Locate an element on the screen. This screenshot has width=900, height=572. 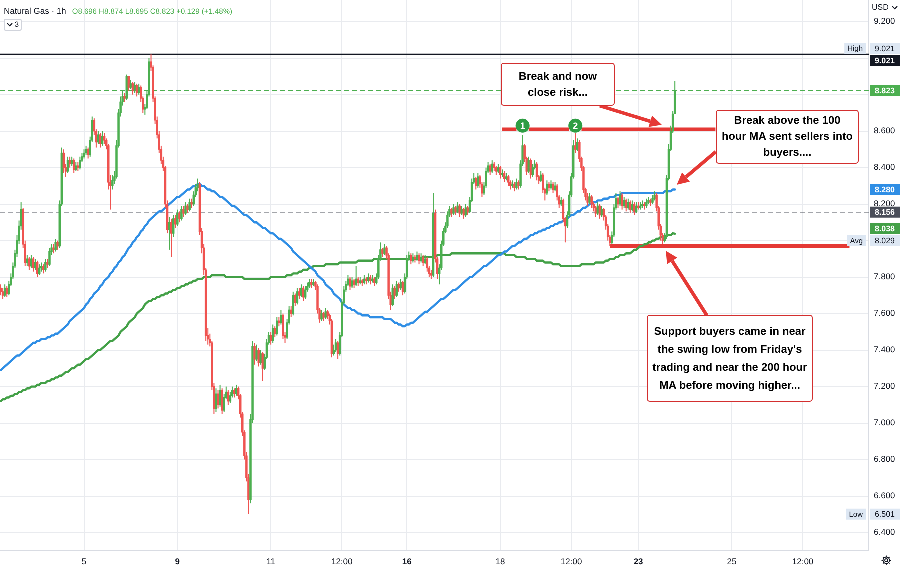
x-tick-label: 5 is located at coordinates (84, 561).